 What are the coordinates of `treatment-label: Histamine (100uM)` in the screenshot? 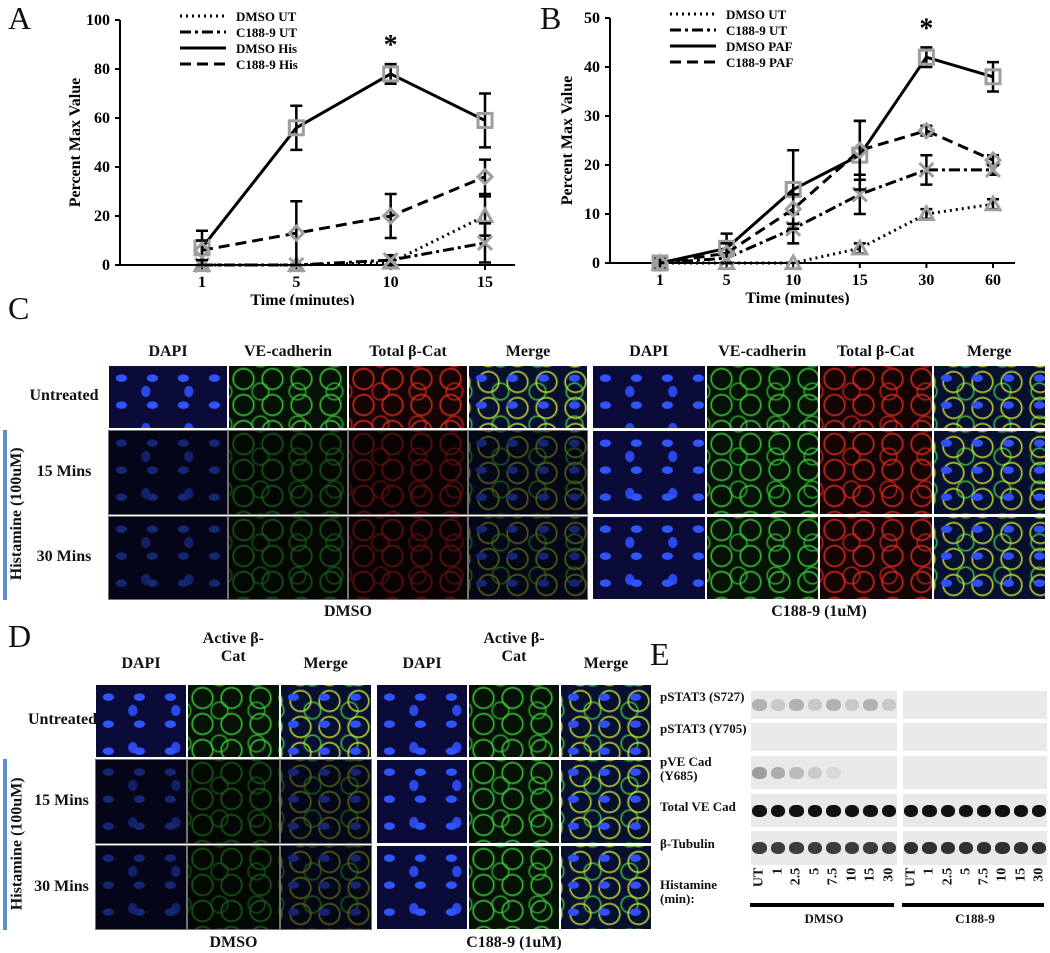 It's located at (17, 843).